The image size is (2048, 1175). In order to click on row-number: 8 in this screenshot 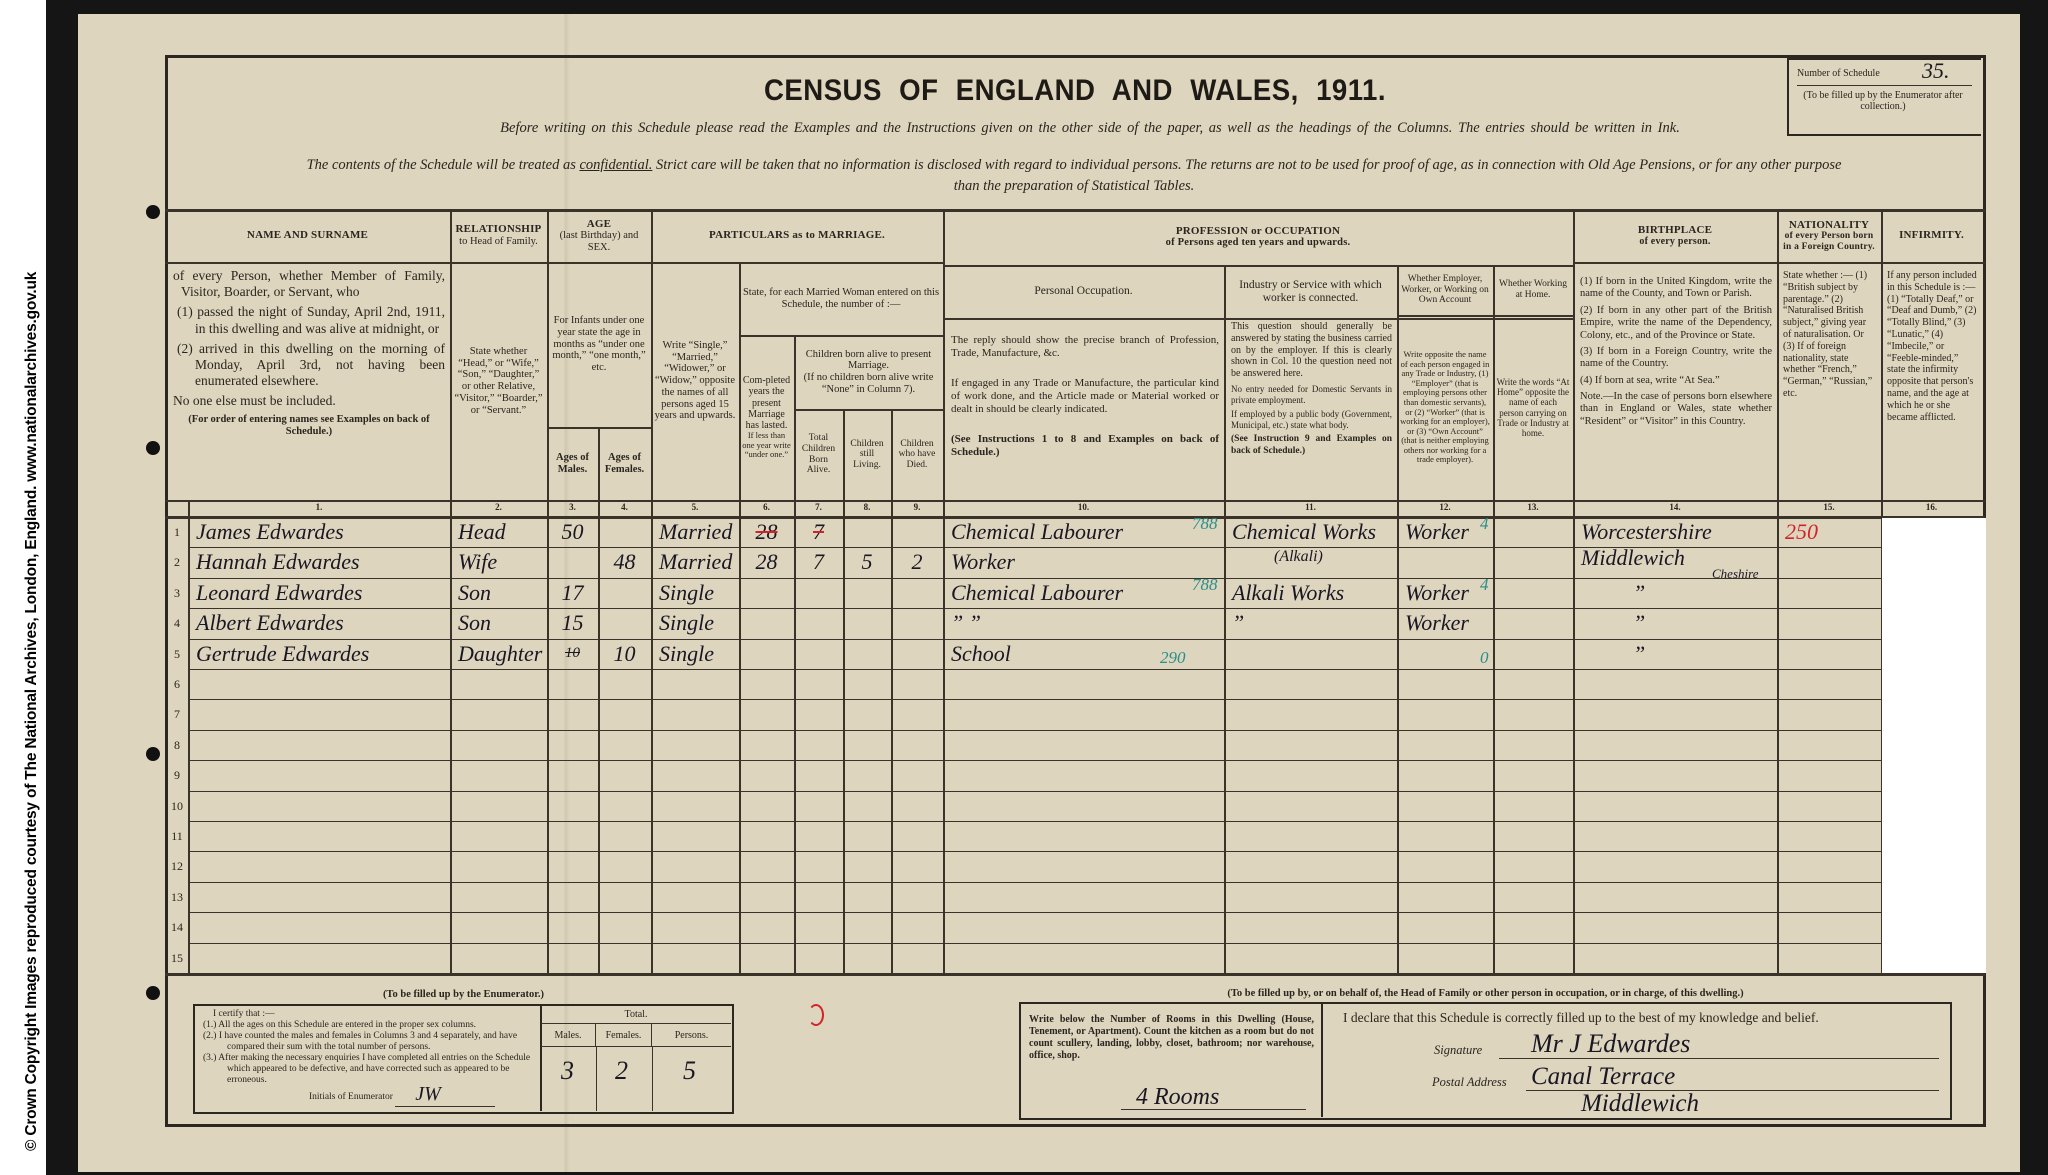, I will do `click(177, 744)`.